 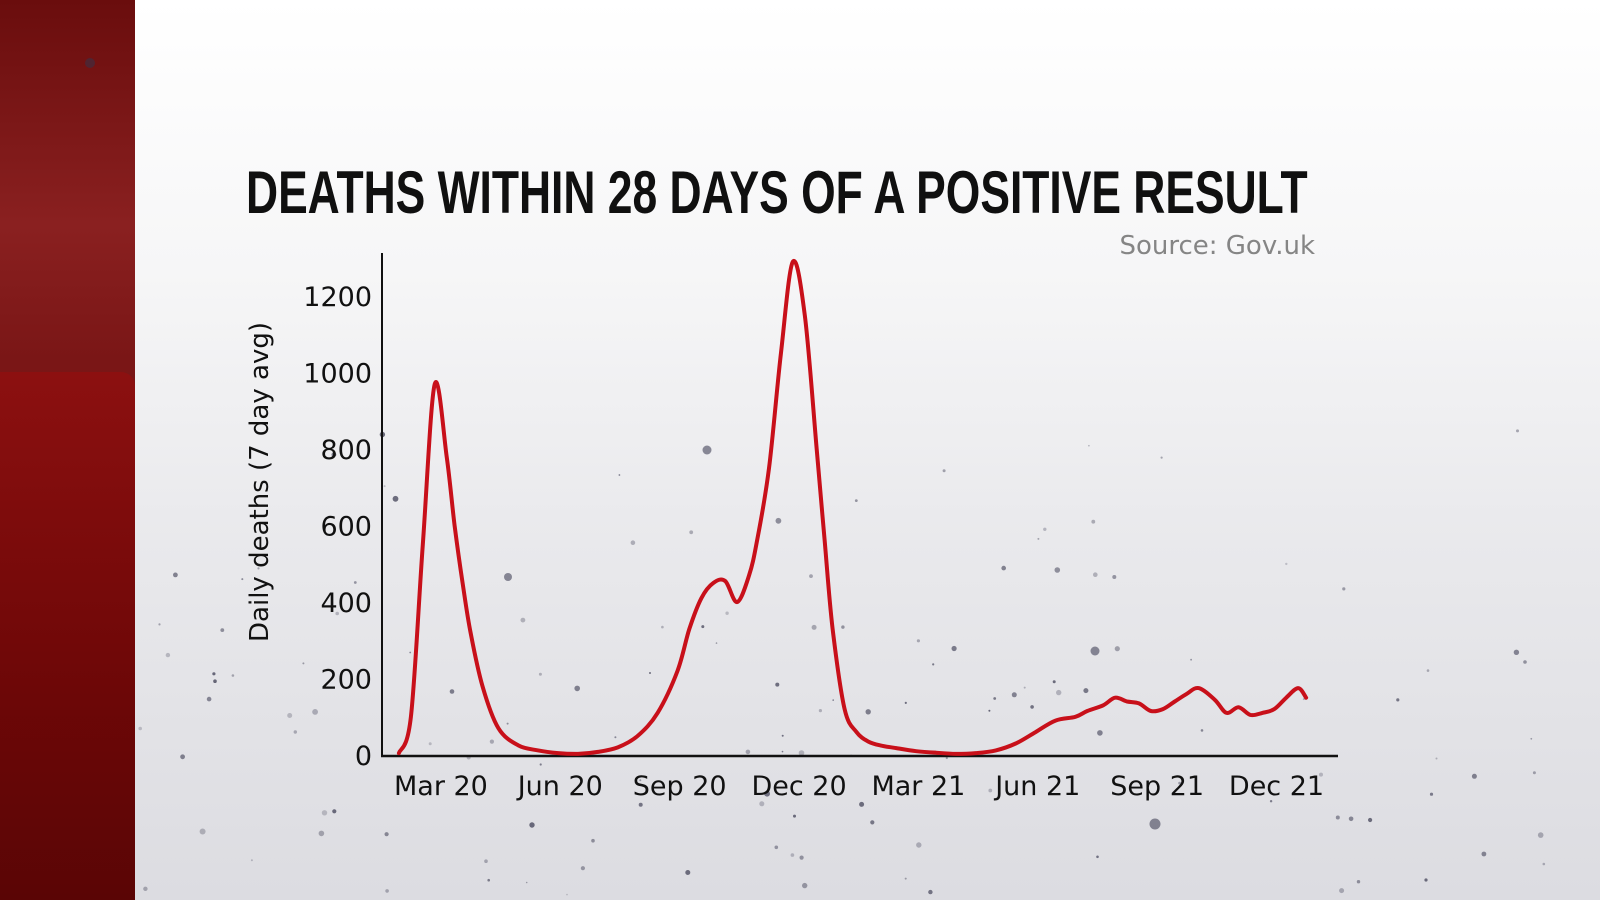 What do you see at coordinates (1157, 786) in the screenshot?
I see `x-tick-label: Sep 21` at bounding box center [1157, 786].